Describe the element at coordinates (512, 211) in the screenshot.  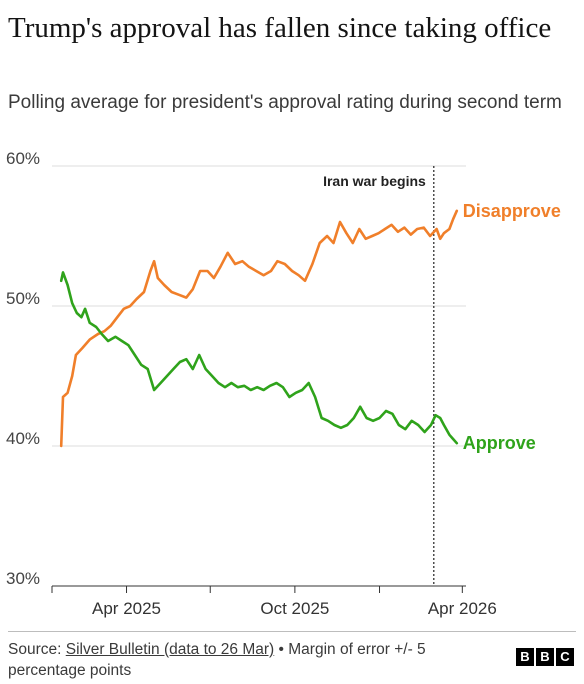
I see `series-label-disapprove: Disapprove` at that location.